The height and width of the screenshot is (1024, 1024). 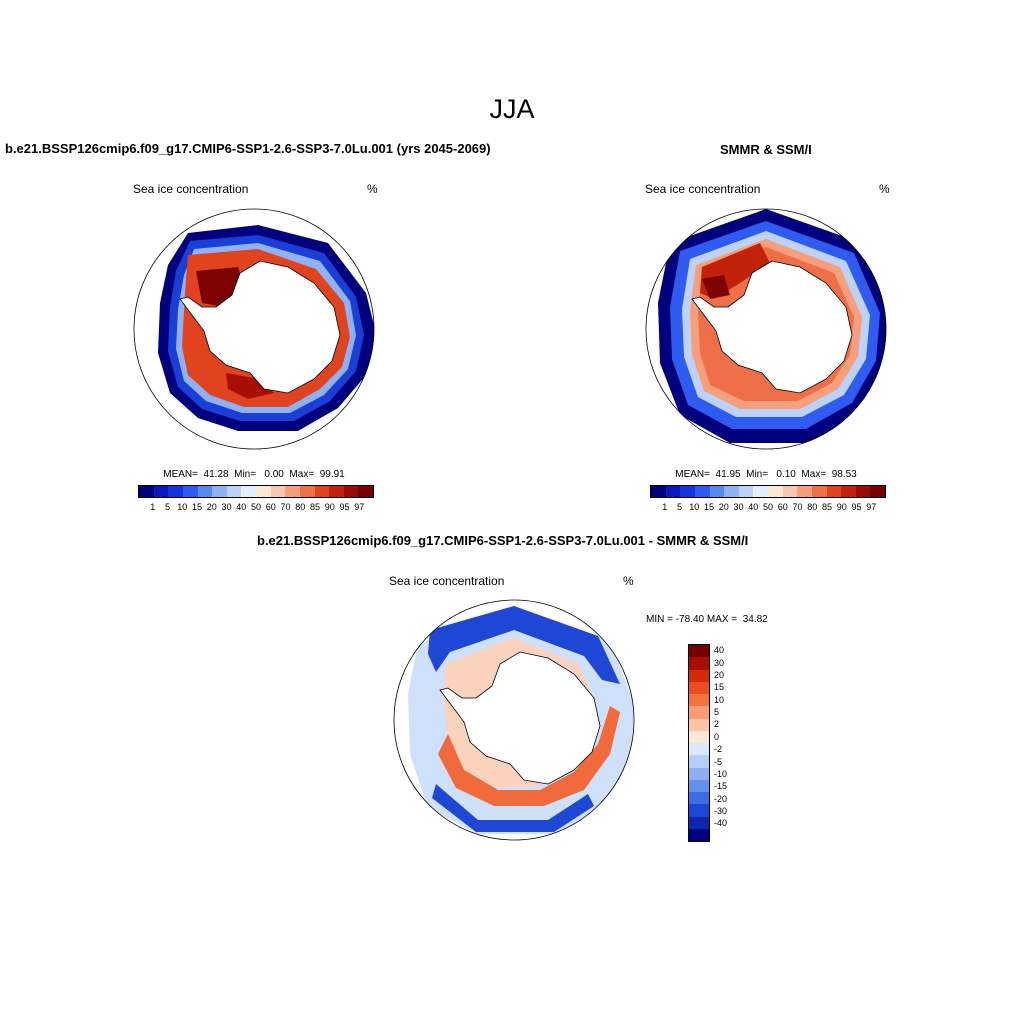 What do you see at coordinates (717, 724) in the screenshot?
I see `colorbar-tick-label: 2` at bounding box center [717, 724].